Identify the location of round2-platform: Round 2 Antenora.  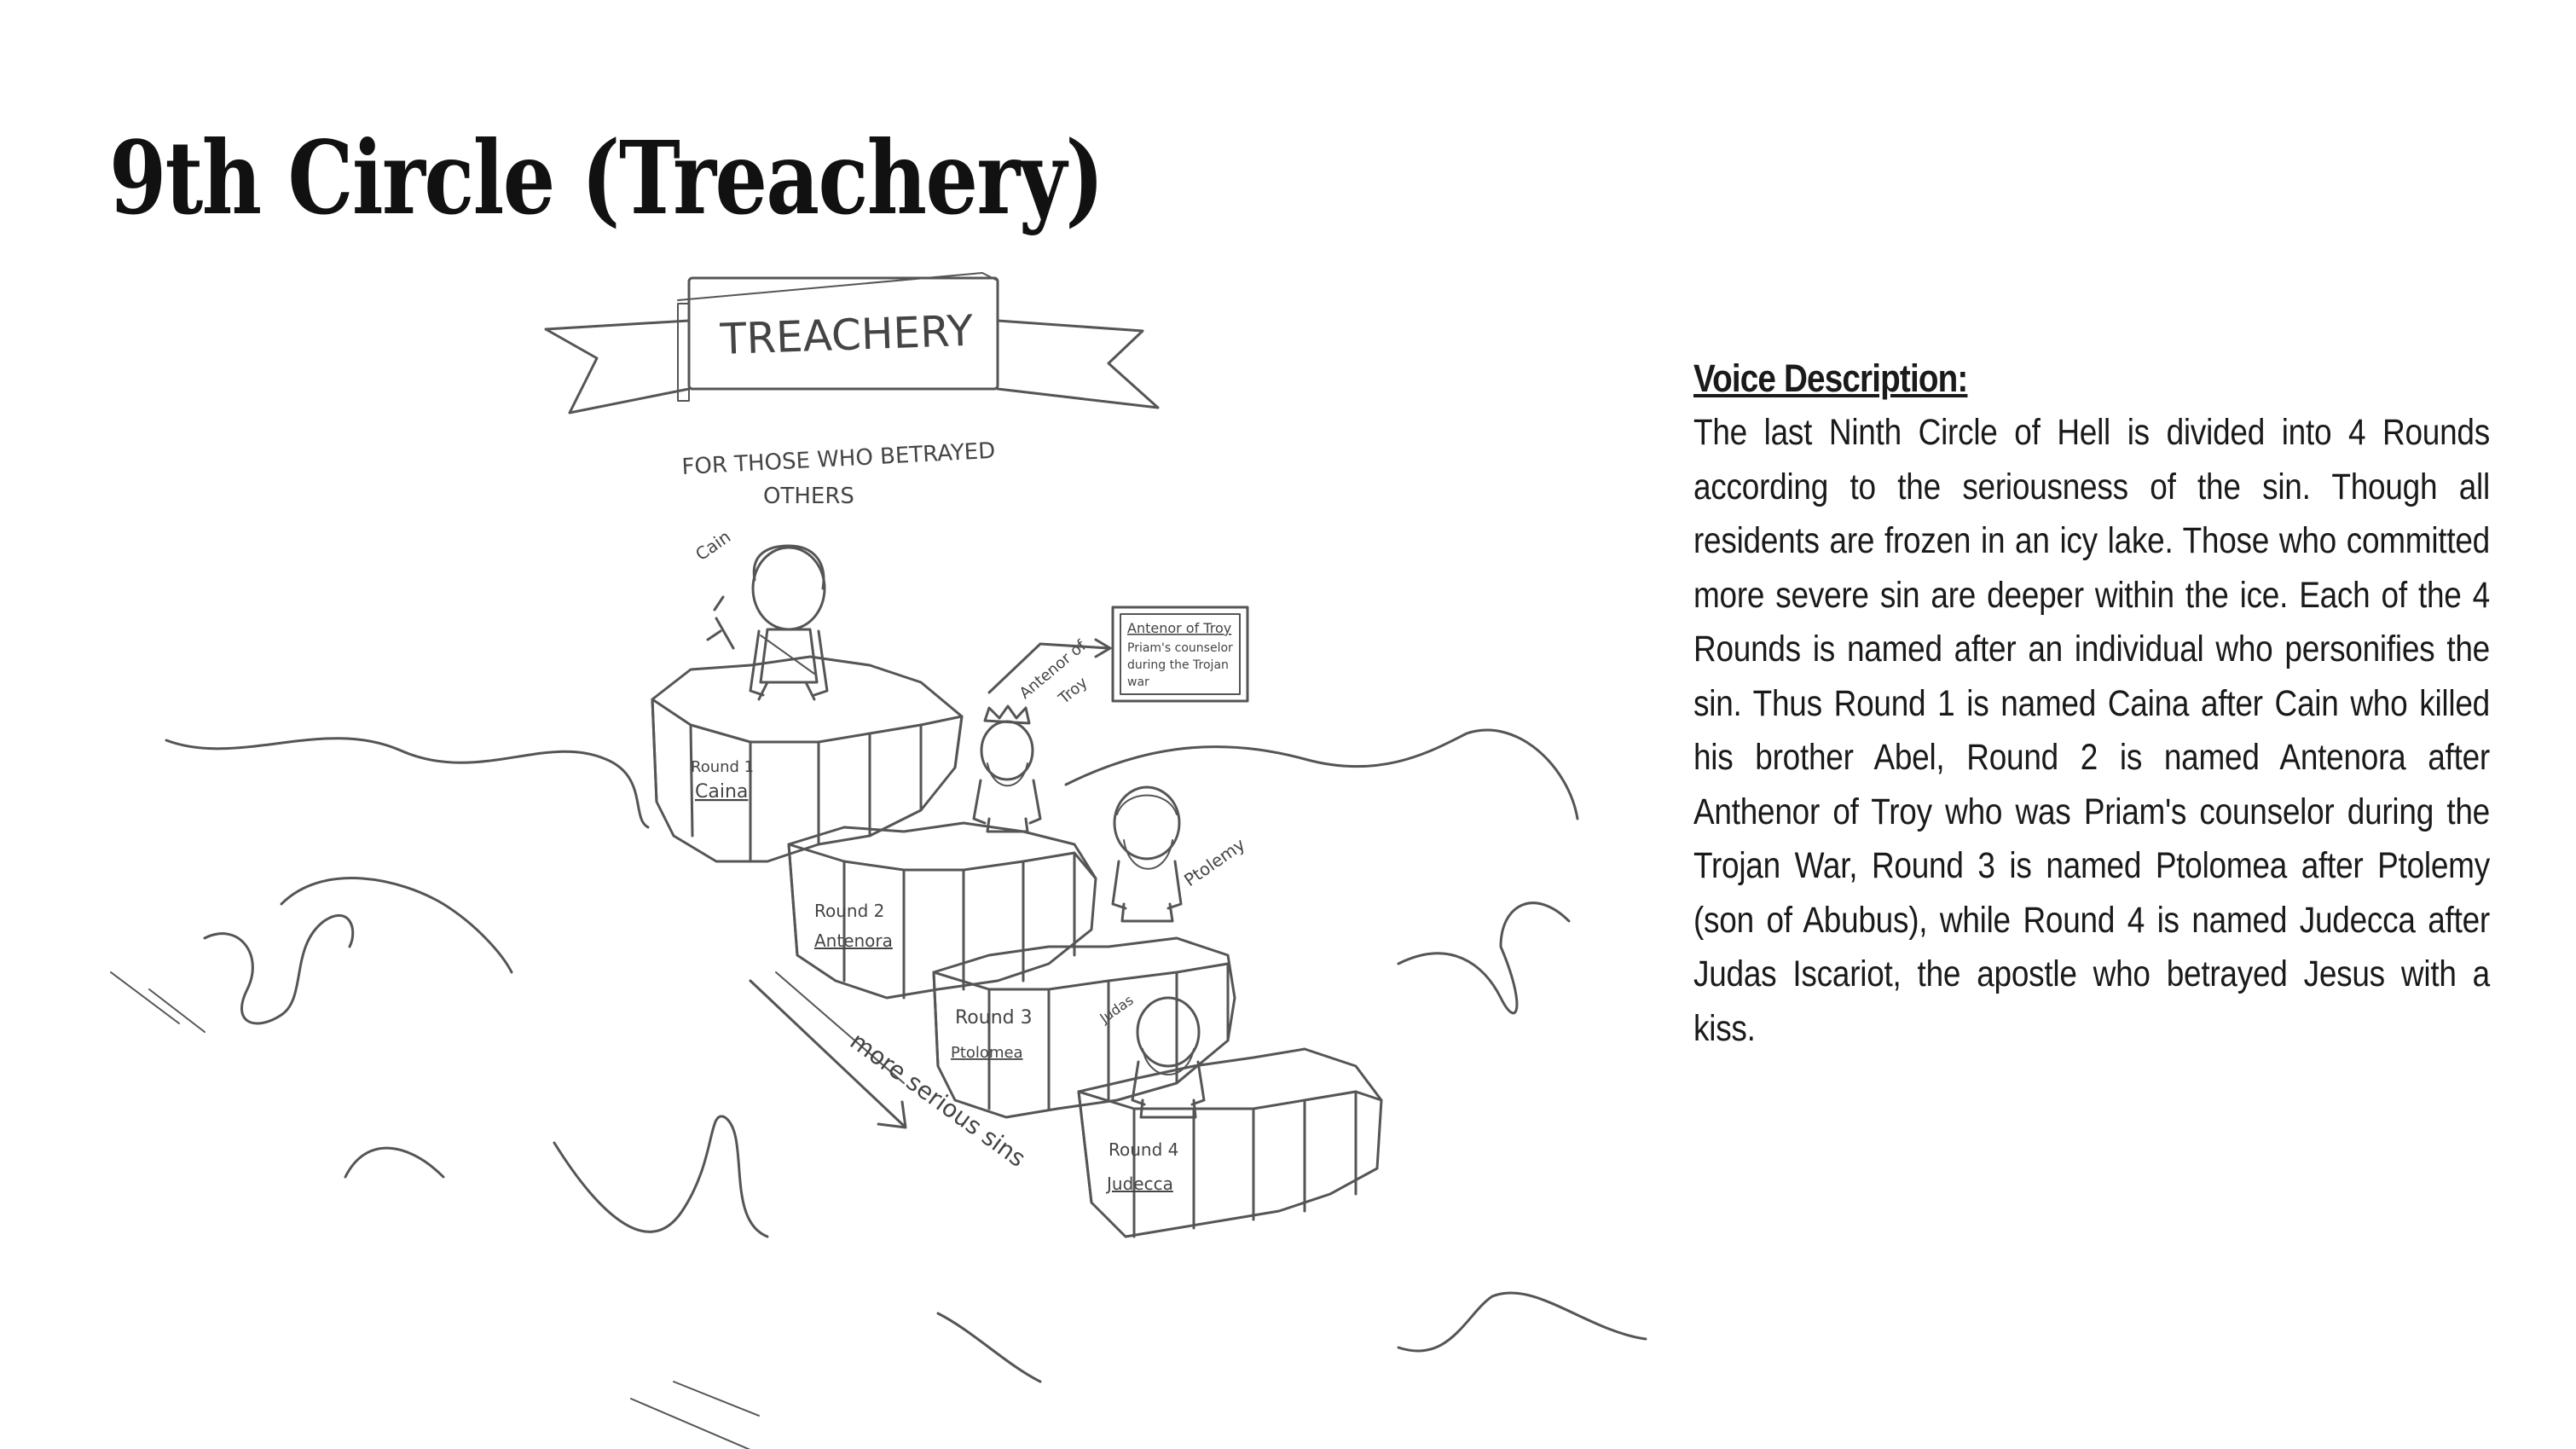
(942, 910).